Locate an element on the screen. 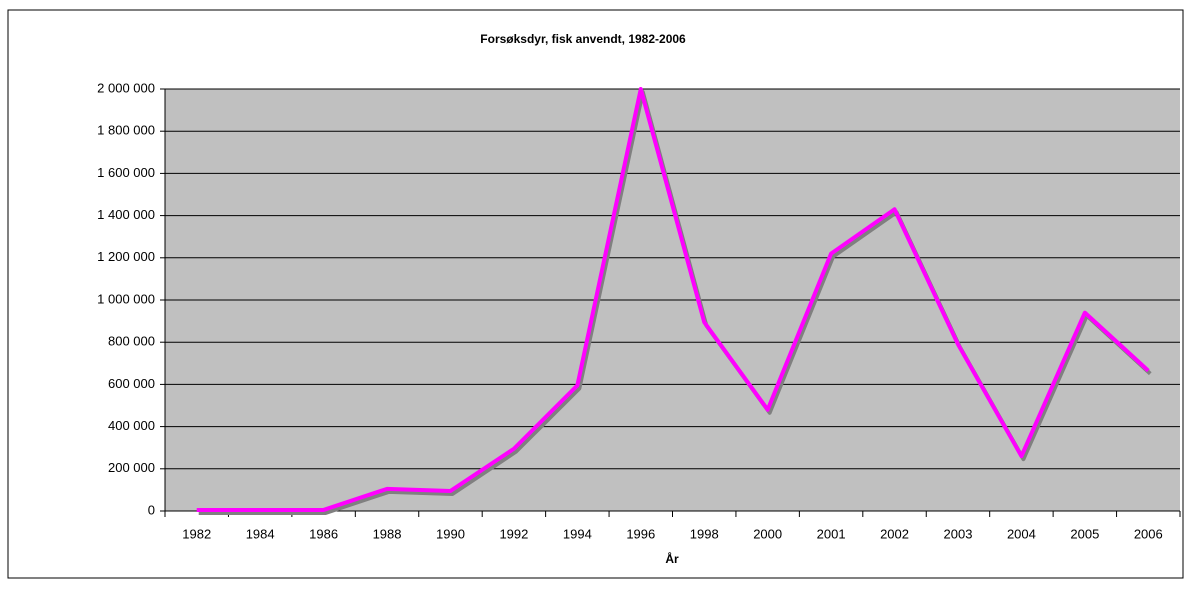  y-tick-label: 1 200 000 is located at coordinates (126, 256).